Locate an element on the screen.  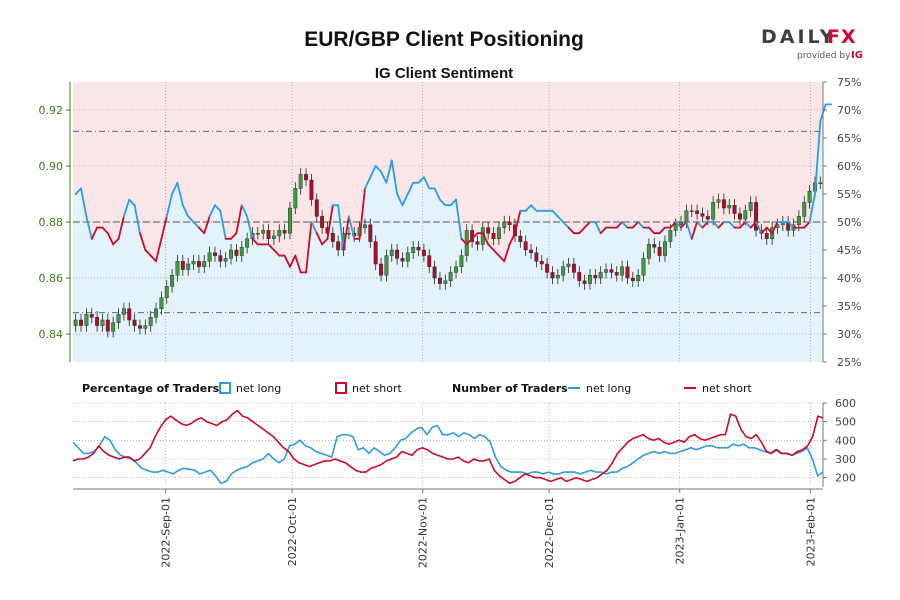
price-tick-label: 0.88 is located at coordinates (51, 222).